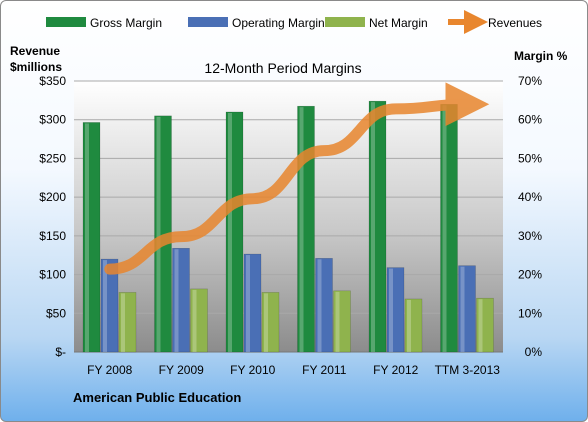 This screenshot has height=422, width=588. What do you see at coordinates (181, 370) in the screenshot?
I see `x-tick-label: FY 2009` at bounding box center [181, 370].